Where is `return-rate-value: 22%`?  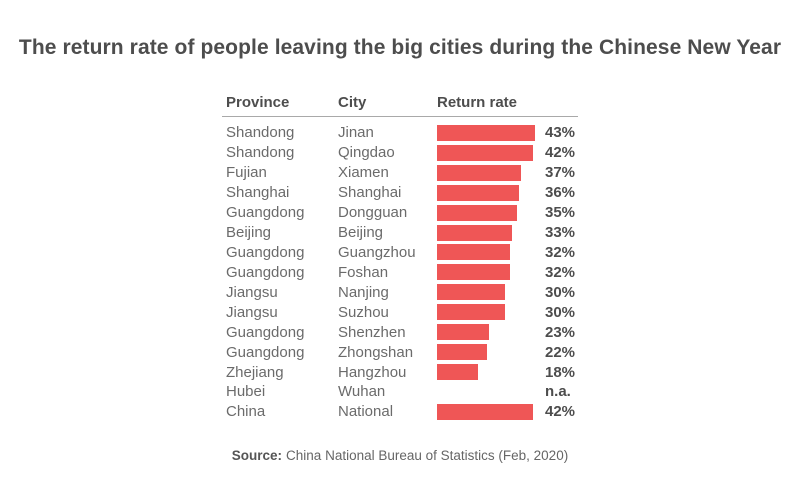
return-rate-value: 22% is located at coordinates (560, 352).